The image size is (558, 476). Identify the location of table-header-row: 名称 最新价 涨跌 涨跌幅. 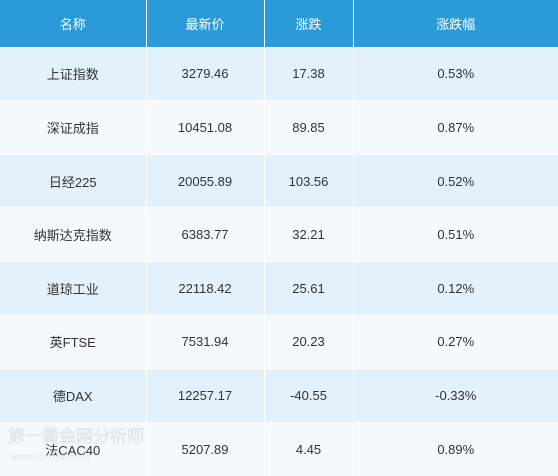
(279, 23).